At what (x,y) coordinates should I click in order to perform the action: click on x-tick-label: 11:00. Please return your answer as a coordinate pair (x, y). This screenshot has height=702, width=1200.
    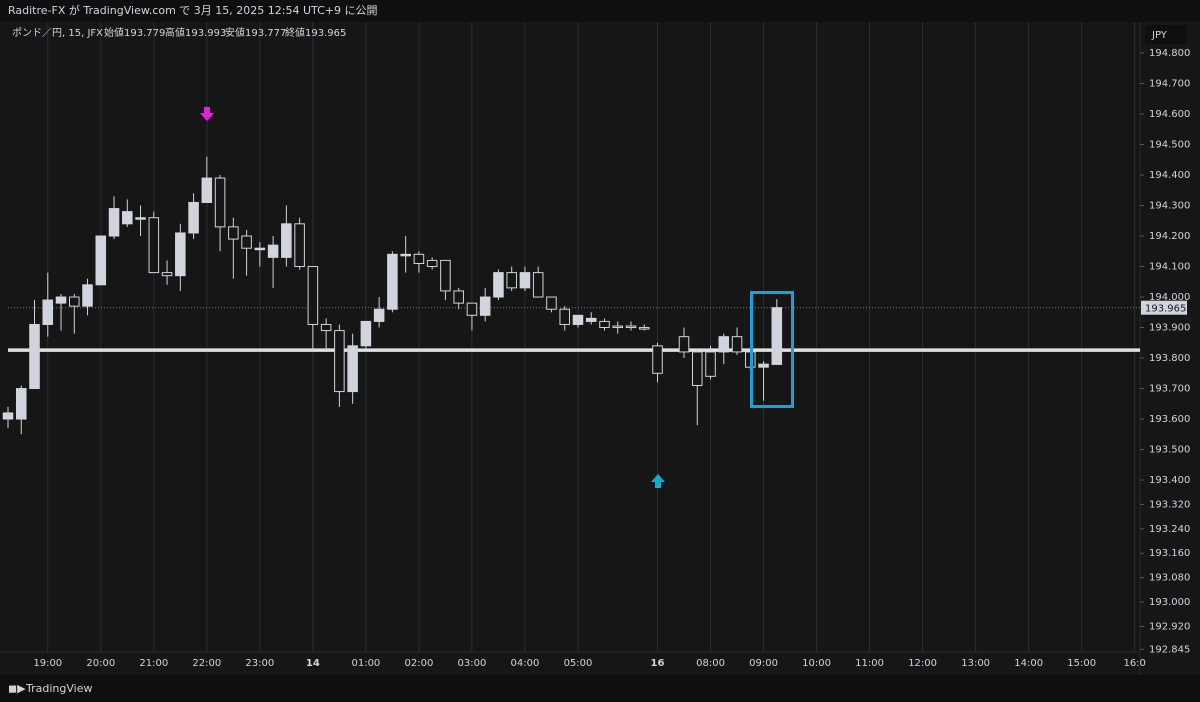
    Looking at the image, I should click on (869, 663).